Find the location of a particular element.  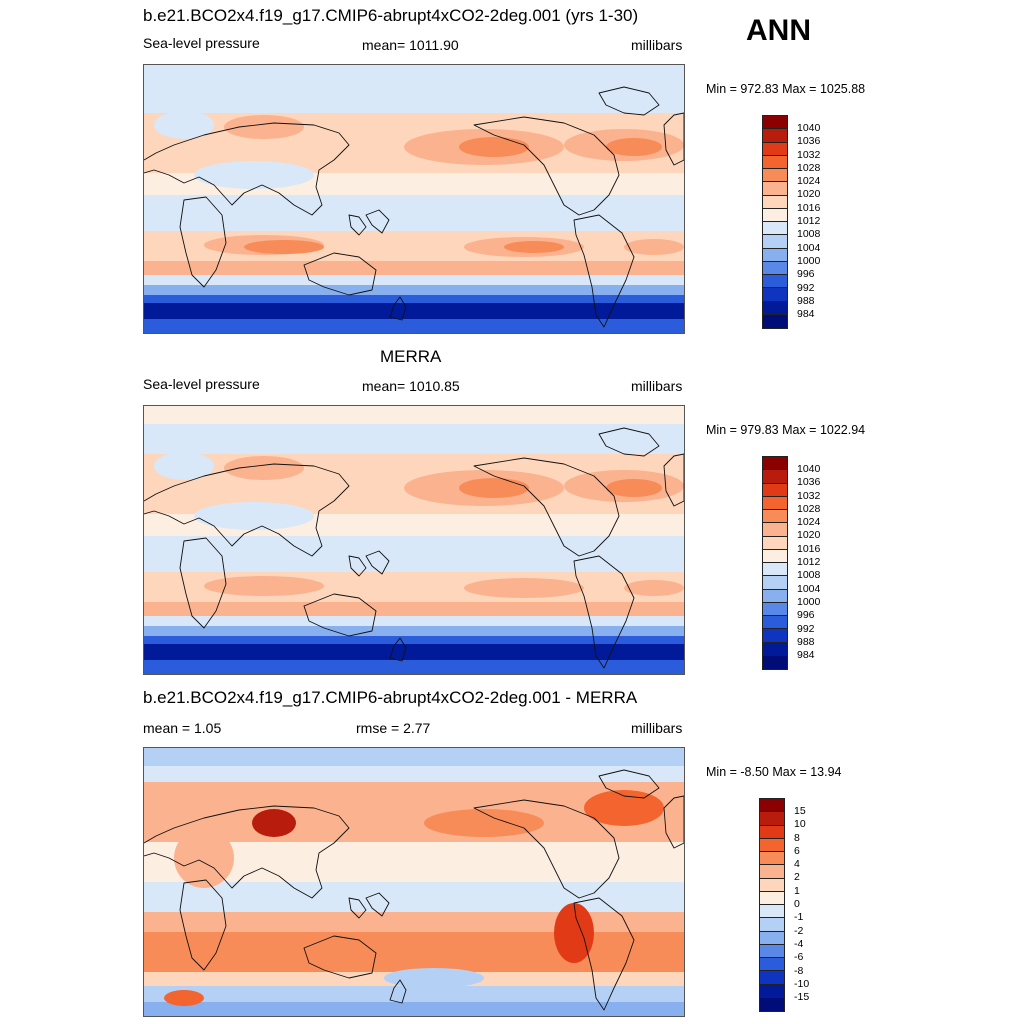

panel3-colorbar-tick-label: -4 is located at coordinates (799, 943).